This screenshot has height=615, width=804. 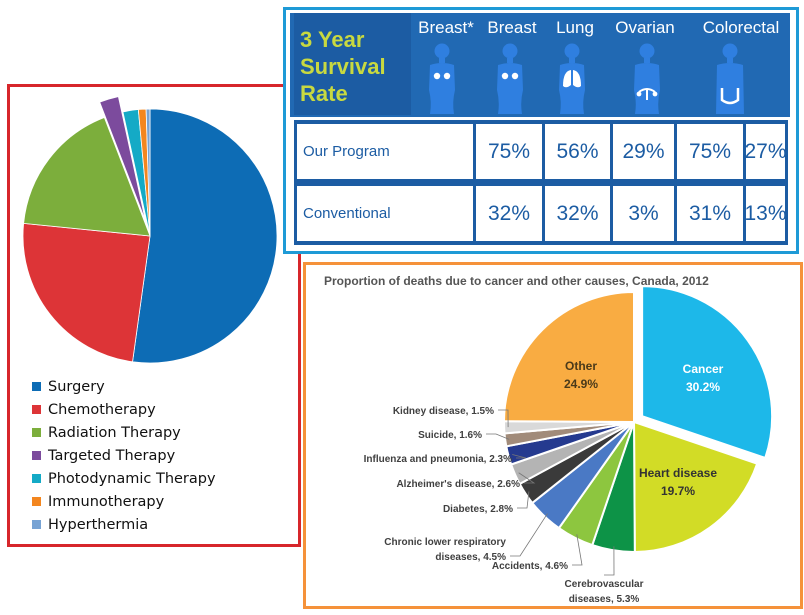 I want to click on lungs-icon, so click(x=572, y=78).